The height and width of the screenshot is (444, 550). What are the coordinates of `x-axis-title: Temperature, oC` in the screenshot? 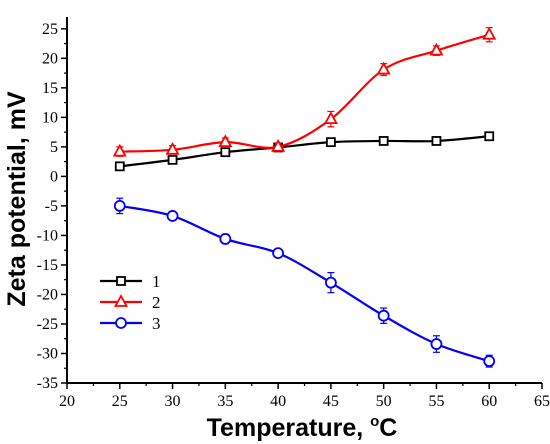 It's located at (302, 427).